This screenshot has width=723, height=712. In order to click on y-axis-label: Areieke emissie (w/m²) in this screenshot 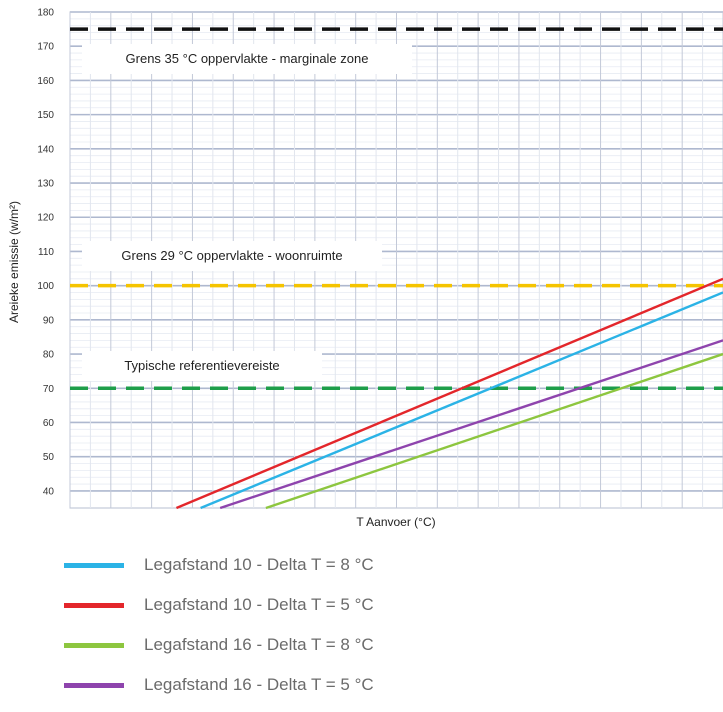, I will do `click(14, 262)`.